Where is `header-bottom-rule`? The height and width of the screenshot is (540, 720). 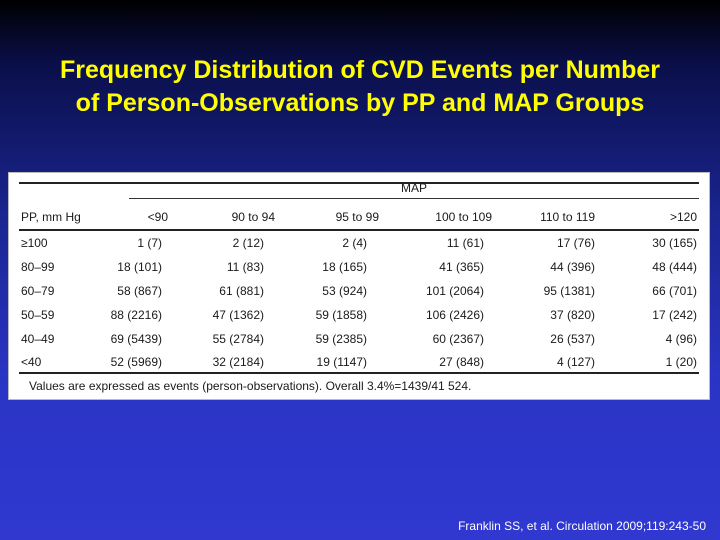
header-bottom-rule is located at coordinates (359, 230).